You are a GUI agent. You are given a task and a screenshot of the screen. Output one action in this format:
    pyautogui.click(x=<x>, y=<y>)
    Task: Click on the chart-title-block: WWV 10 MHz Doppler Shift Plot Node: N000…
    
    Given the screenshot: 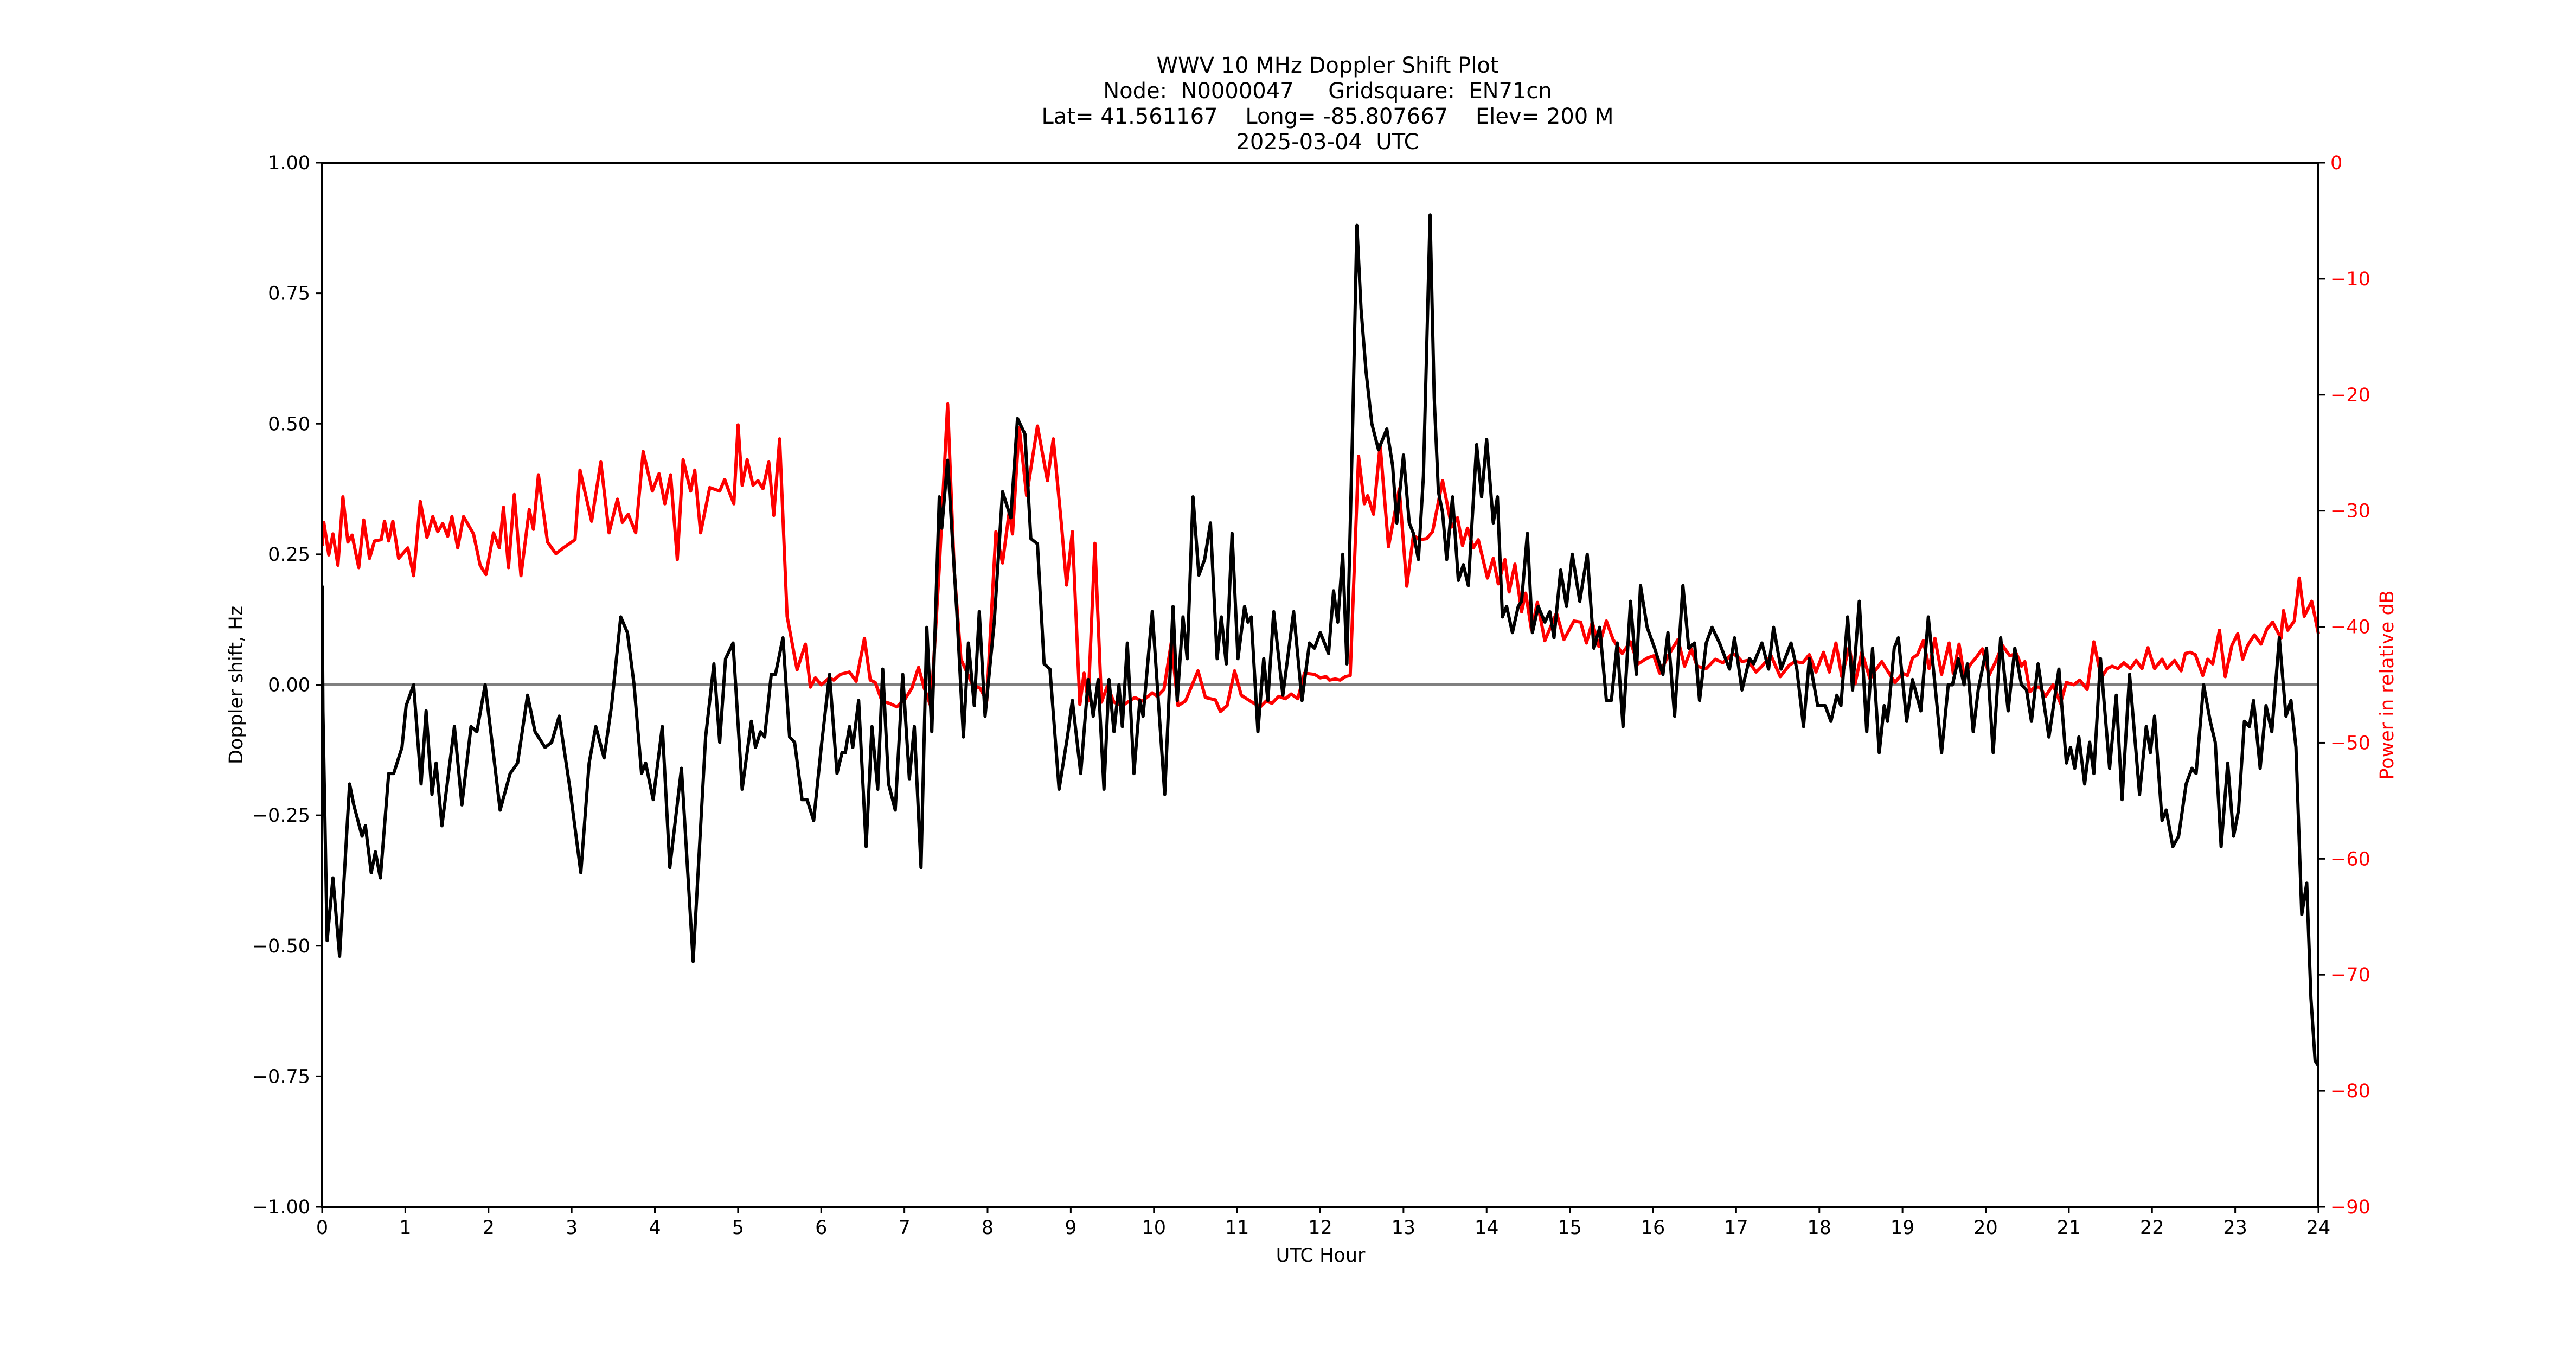 What is the action you would take?
    pyautogui.click(x=1288, y=104)
    